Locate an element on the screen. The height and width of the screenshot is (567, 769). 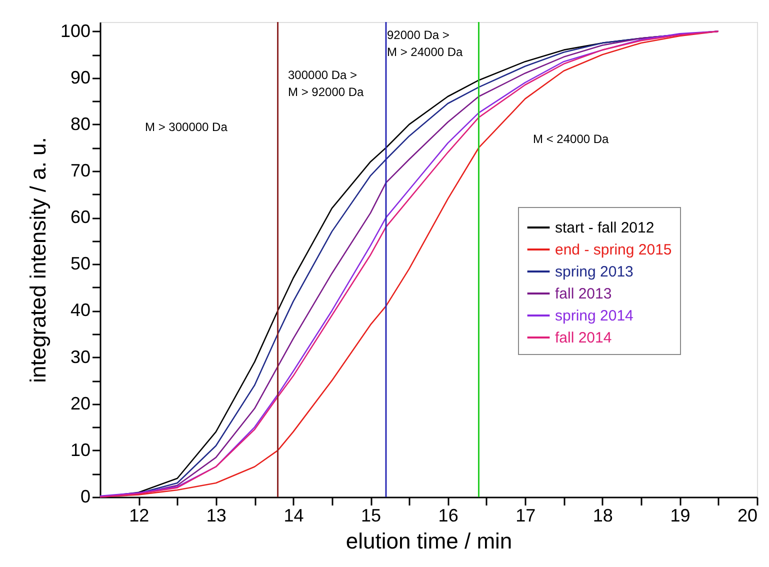
x-tick-label: 13 is located at coordinates (216, 516).